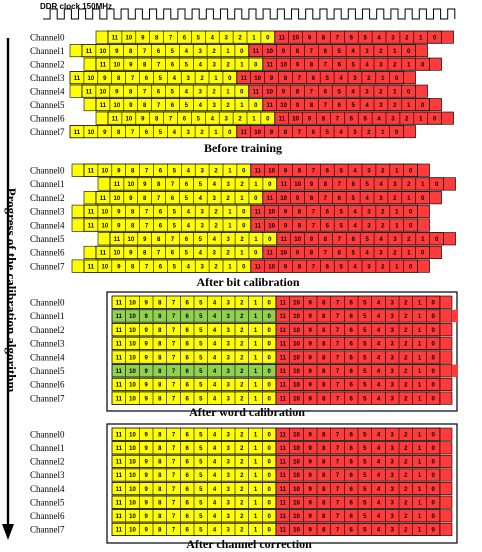  What do you see at coordinates (47, 302) in the screenshot?
I see `channel-label: Channel0` at bounding box center [47, 302].